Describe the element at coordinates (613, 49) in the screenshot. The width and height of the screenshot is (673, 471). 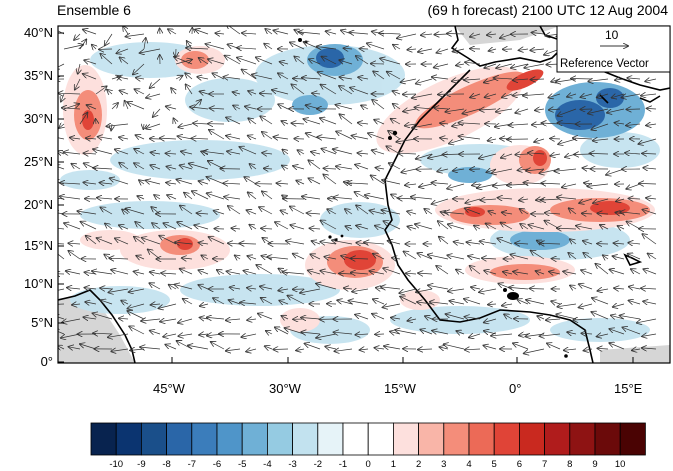
I see `reference-vector-box` at that location.